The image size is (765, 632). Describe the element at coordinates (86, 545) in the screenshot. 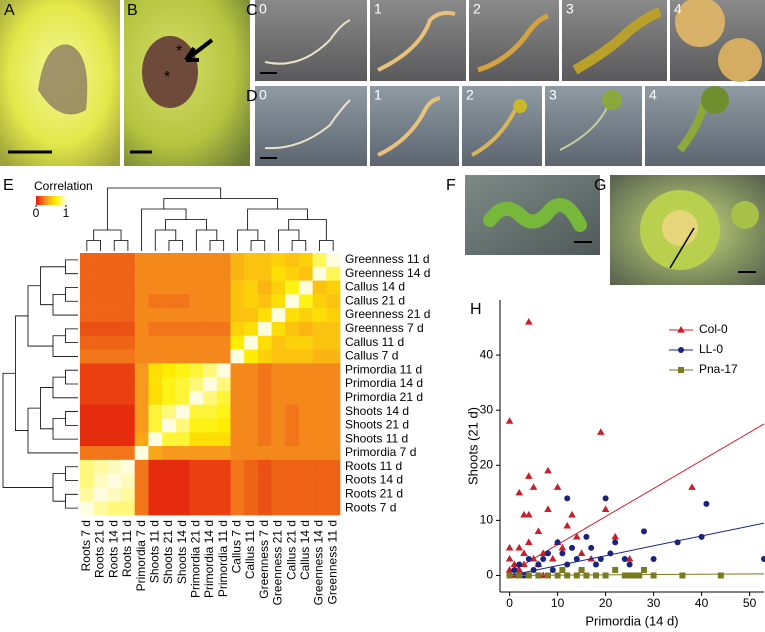

I see `column-label: Roots 7 d` at that location.